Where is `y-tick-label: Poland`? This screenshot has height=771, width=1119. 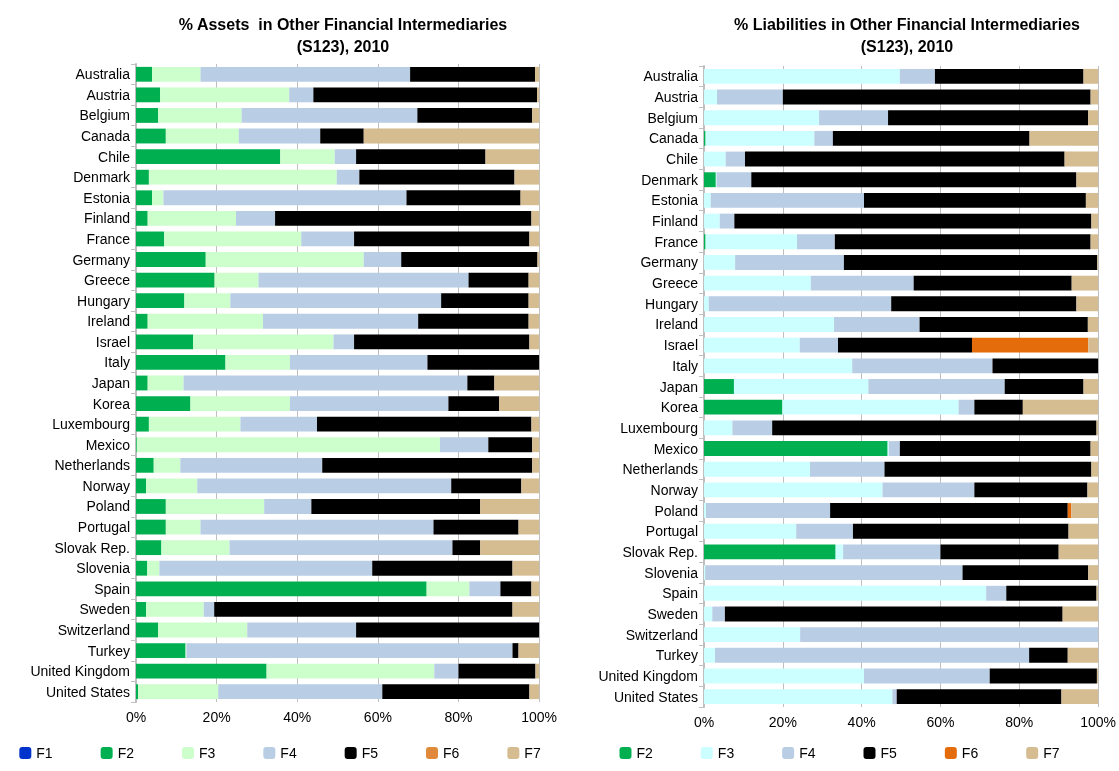
y-tick-label: Poland is located at coordinates (108, 506).